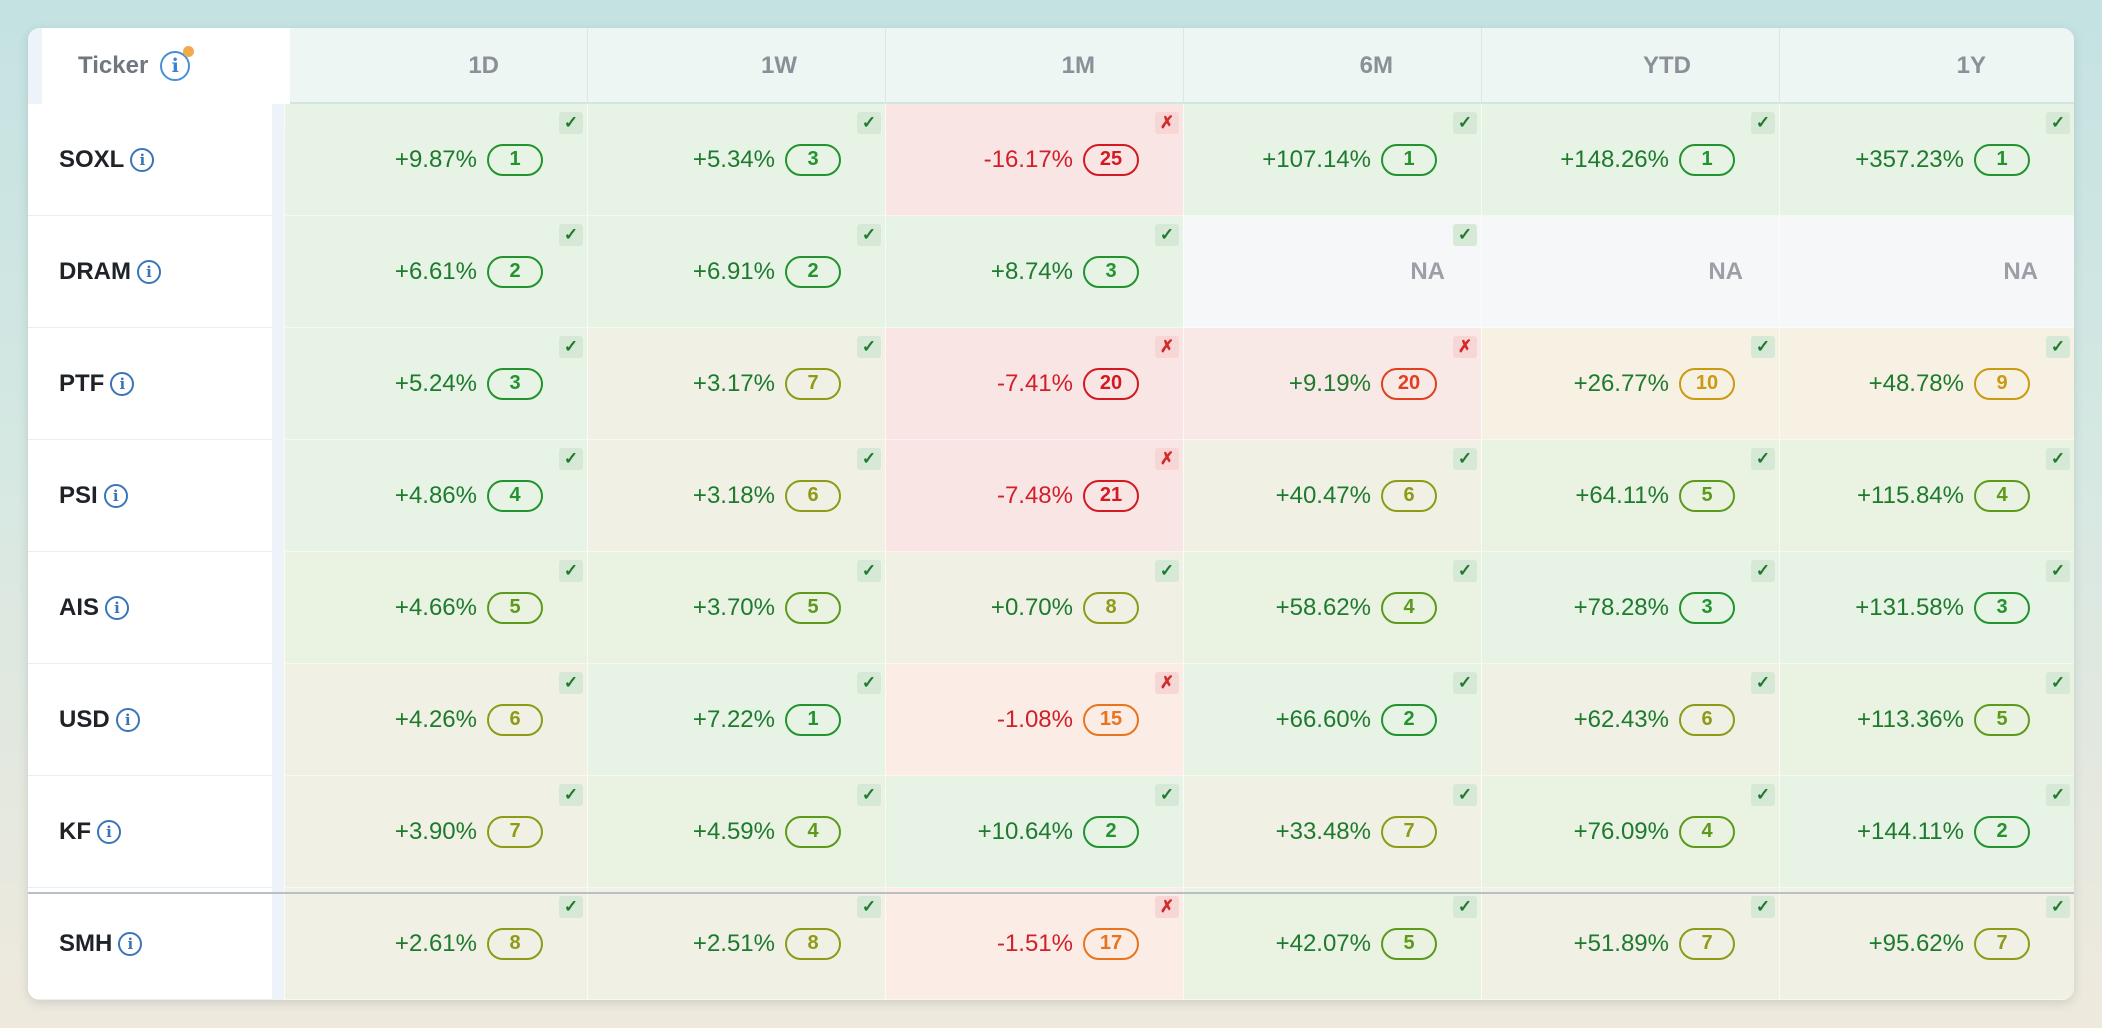 The image size is (2102, 1028). What do you see at coordinates (1034, 720) in the screenshot?
I see `return-cell-1m: ✗ -1.08% 15` at bounding box center [1034, 720].